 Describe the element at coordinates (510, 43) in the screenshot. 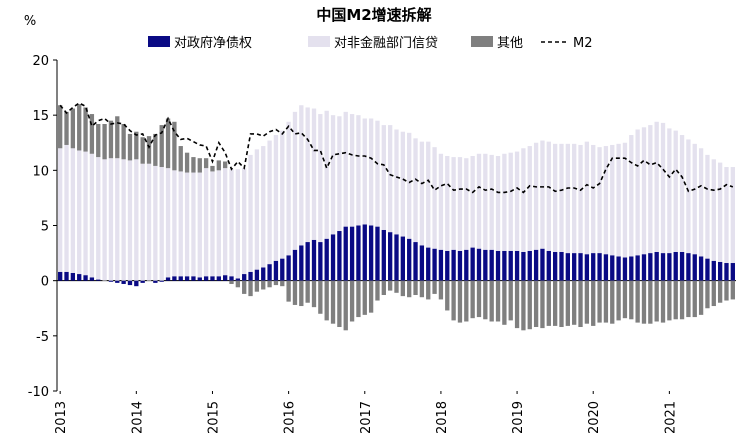

I see `legend-label: 其他` at that location.